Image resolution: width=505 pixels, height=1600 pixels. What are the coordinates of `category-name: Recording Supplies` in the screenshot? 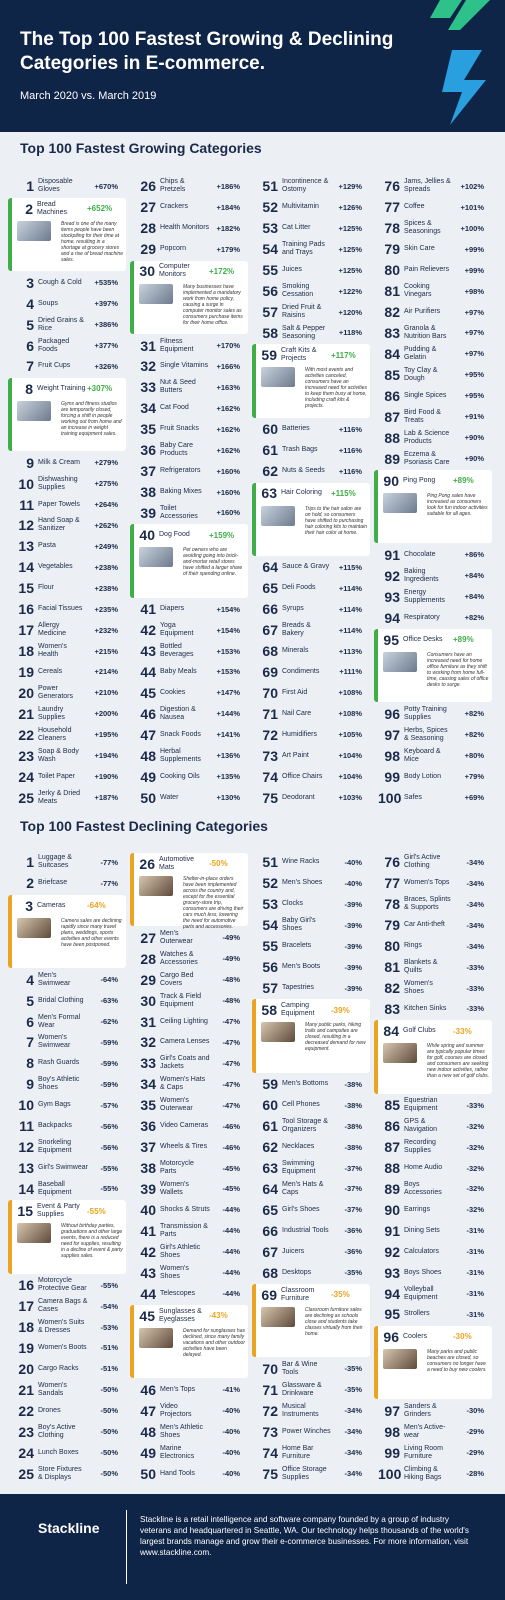 It's located at (420, 1147).